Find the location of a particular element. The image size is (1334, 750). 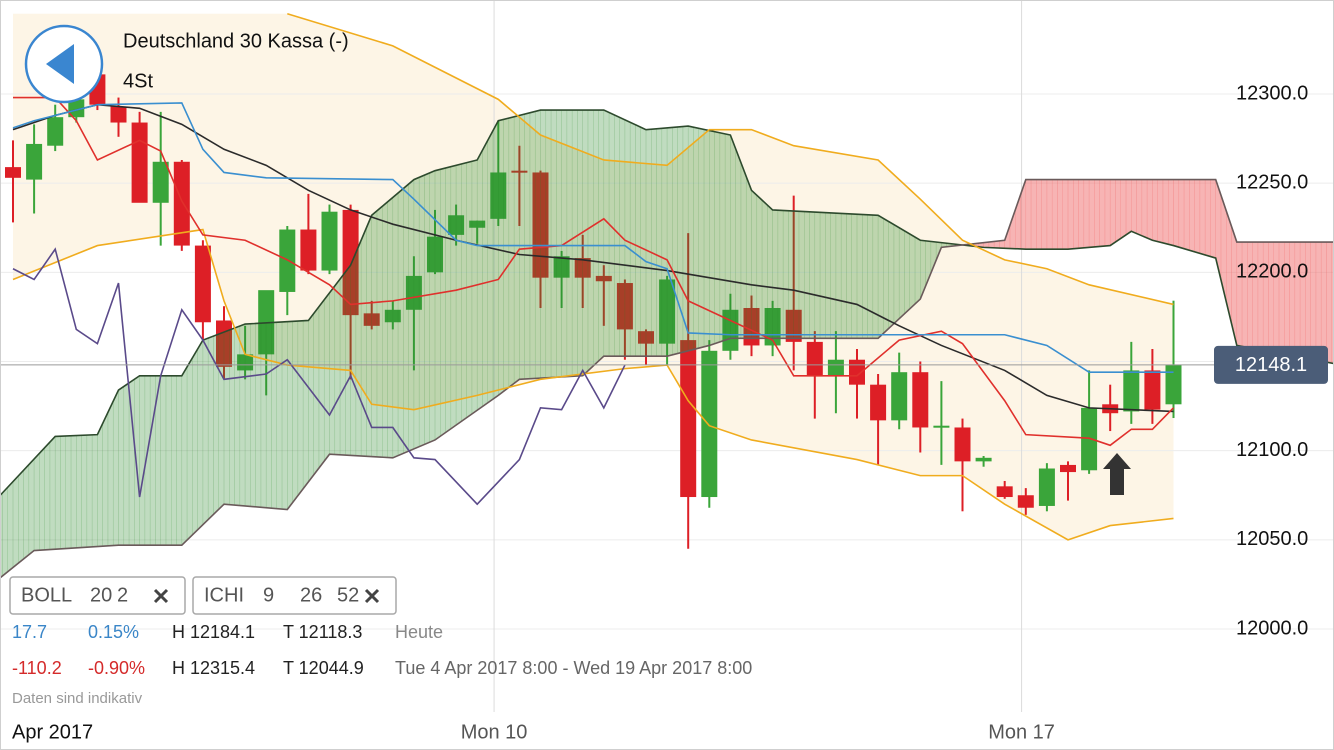

back-button is located at coordinates (64, 64).